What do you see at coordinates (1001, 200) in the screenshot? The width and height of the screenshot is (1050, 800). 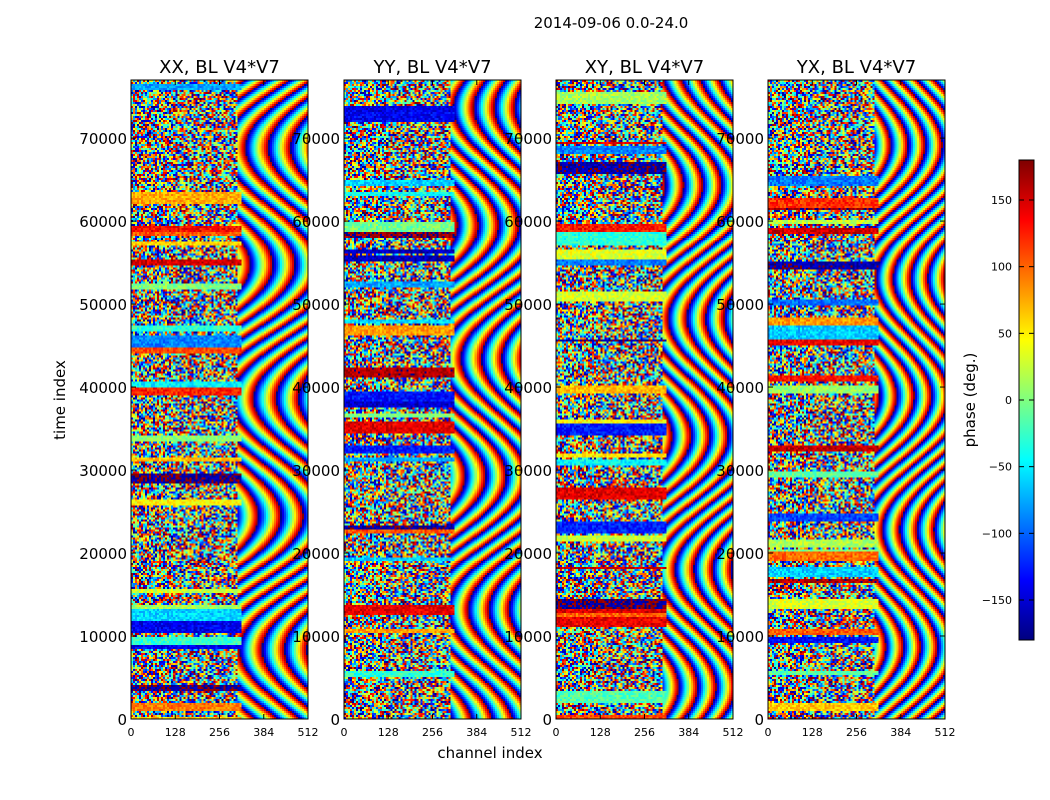 I see `colorbar-tick-label: 150` at bounding box center [1001, 200].